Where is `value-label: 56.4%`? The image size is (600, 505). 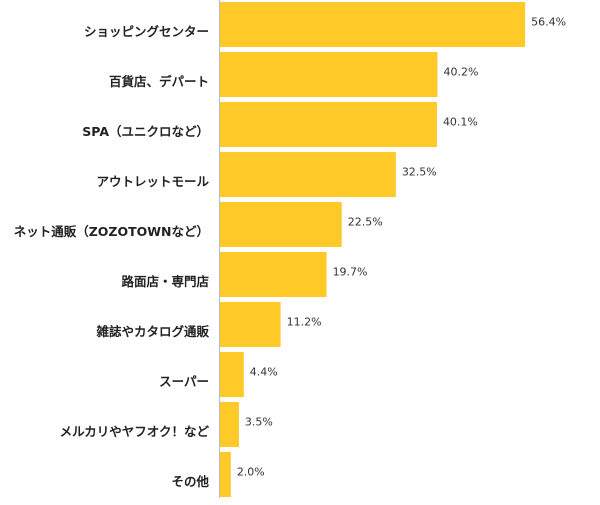 value-label: 56.4% is located at coordinates (548, 22).